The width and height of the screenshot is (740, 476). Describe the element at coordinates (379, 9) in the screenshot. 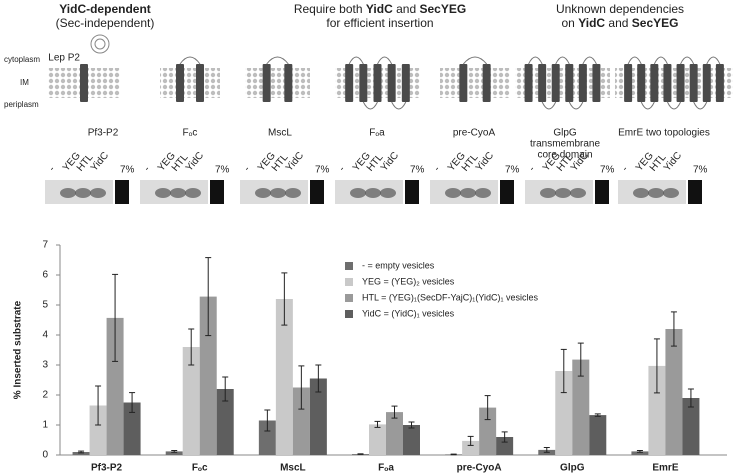

I see `heading-part: YidC` at that location.